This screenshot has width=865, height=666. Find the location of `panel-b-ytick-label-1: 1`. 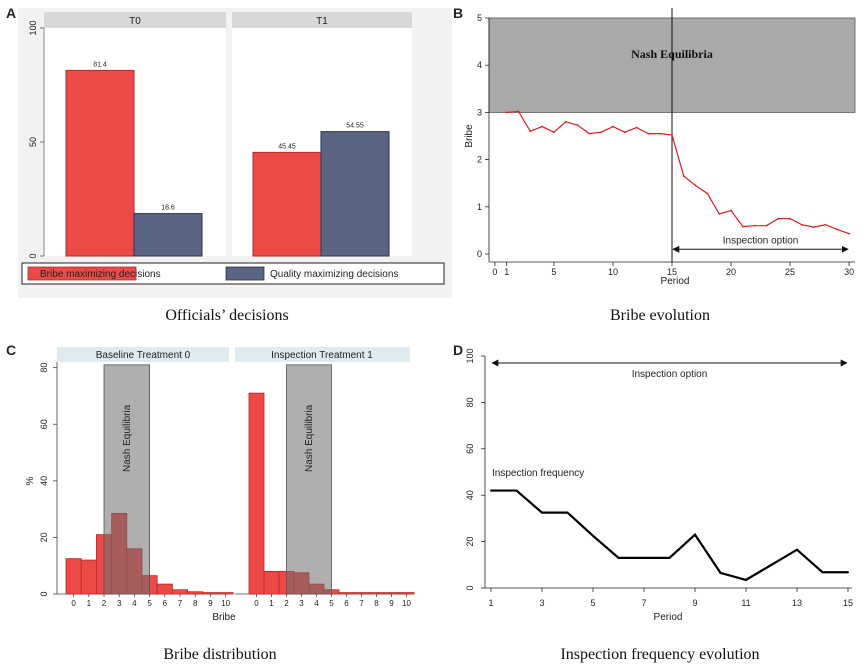

panel-b-ytick-label-1: 1 is located at coordinates (479, 207).